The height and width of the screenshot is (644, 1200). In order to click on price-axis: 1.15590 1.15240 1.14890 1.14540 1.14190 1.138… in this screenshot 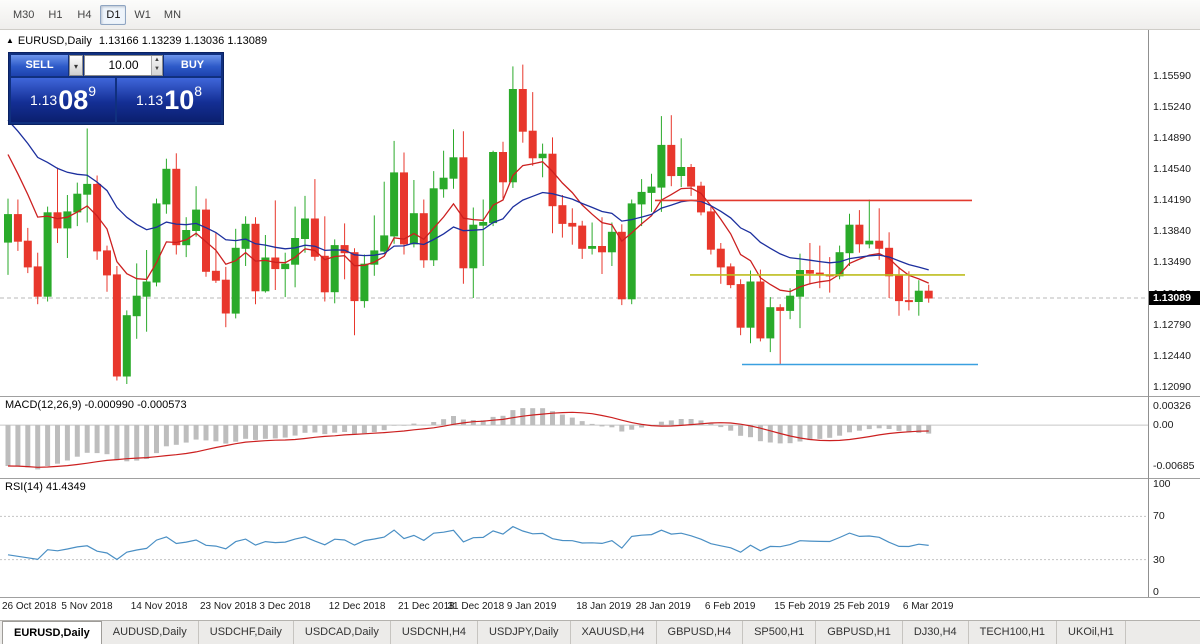, I will do `click(1174, 314)`.